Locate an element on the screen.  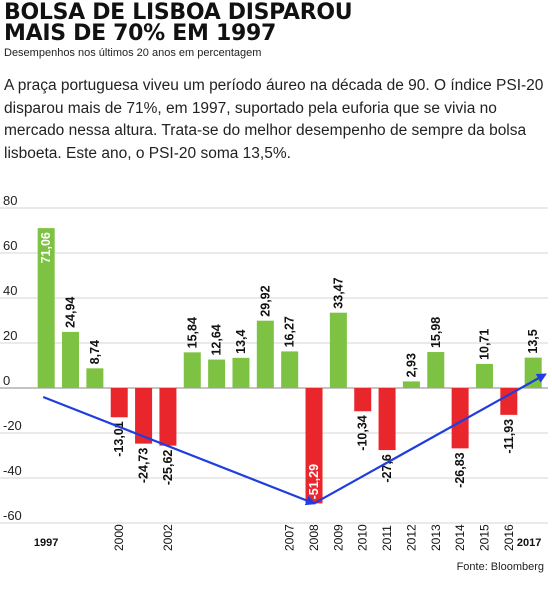
x-tick-label: 2002 is located at coordinates (168, 537).